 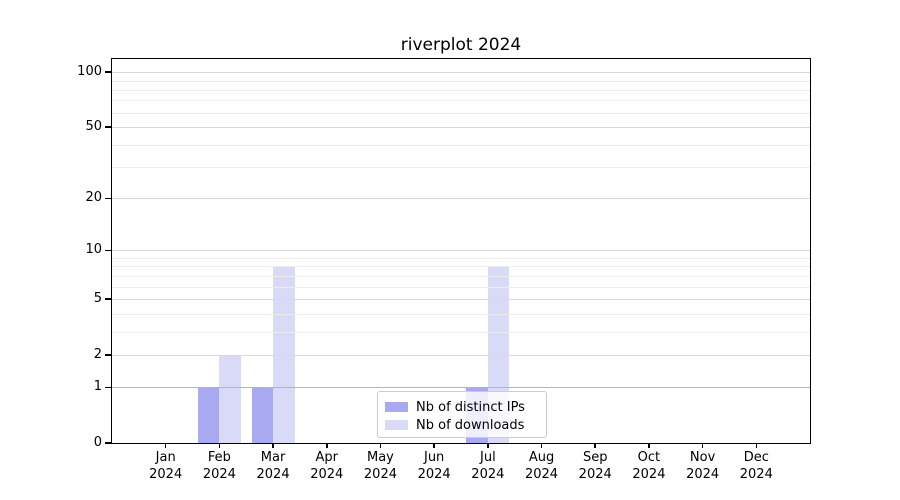 I want to click on x-tick-label-sep: Sep 2024, so click(x=595, y=466).